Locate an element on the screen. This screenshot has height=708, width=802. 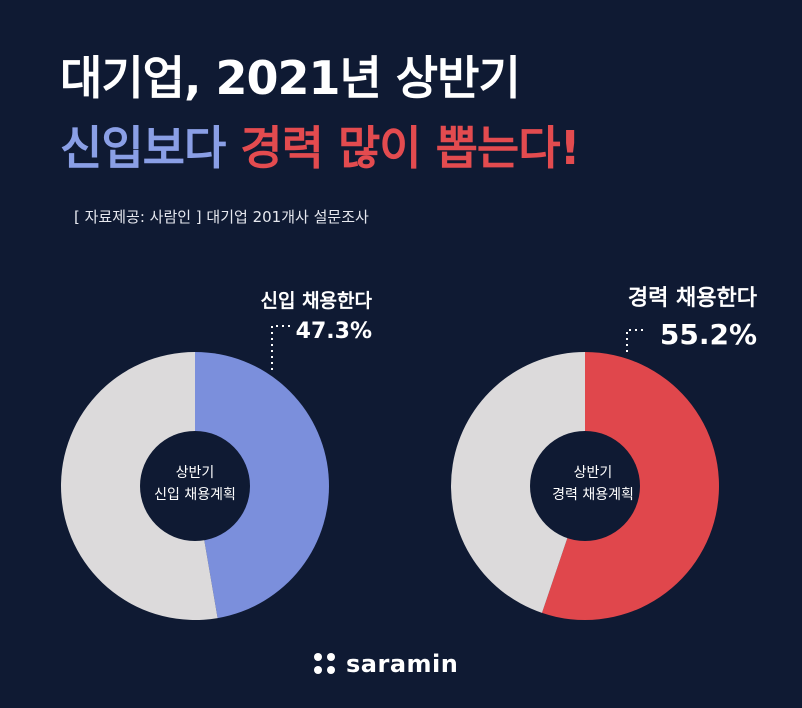
center-label-line: 경력 채용계획 is located at coordinates (593, 495).